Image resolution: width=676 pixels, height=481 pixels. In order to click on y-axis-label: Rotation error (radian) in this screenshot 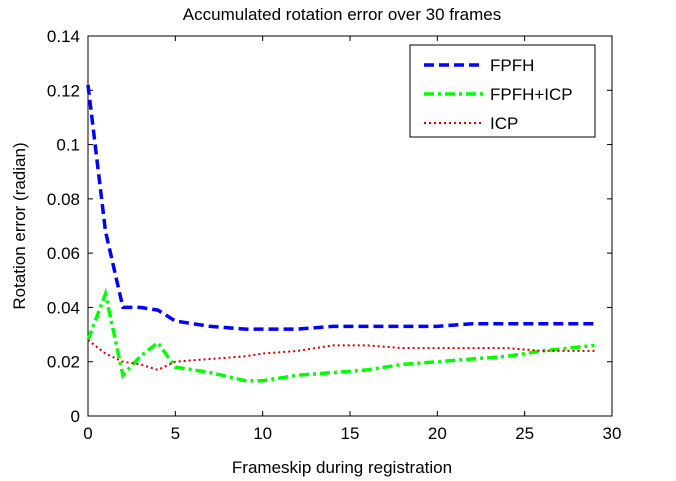, I will do `click(19, 225)`.